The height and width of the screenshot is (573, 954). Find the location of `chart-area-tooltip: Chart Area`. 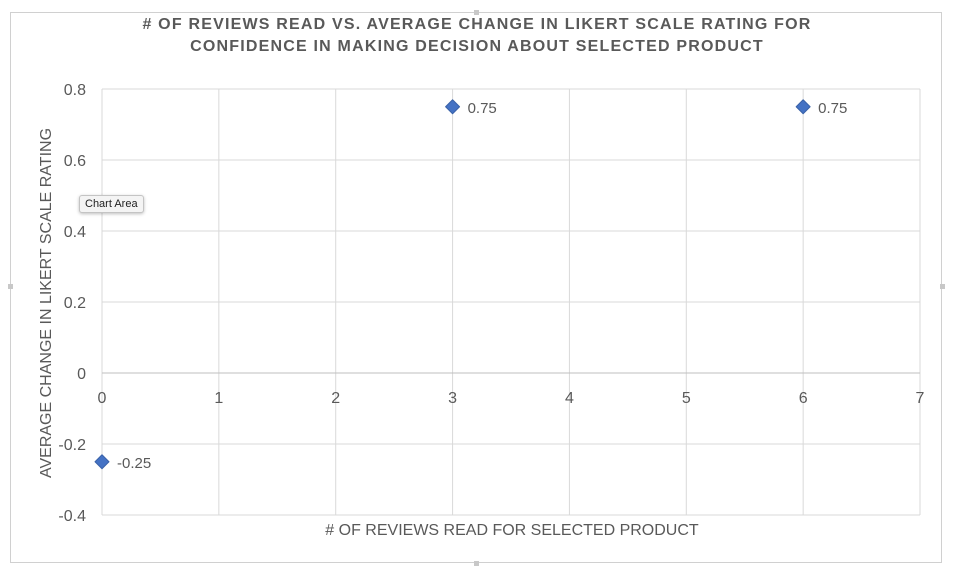

chart-area-tooltip: Chart Area is located at coordinates (111, 204).